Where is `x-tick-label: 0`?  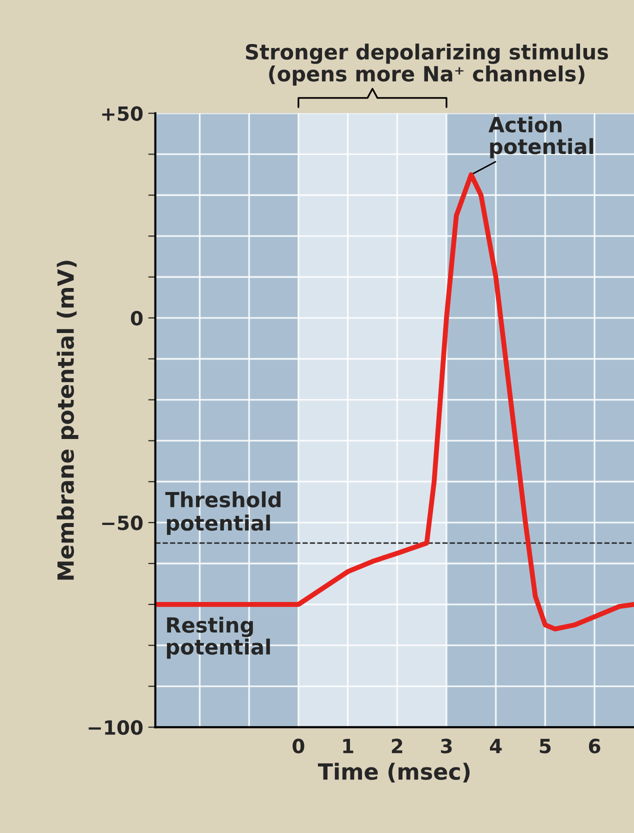
x-tick-label: 0 is located at coordinates (298, 746).